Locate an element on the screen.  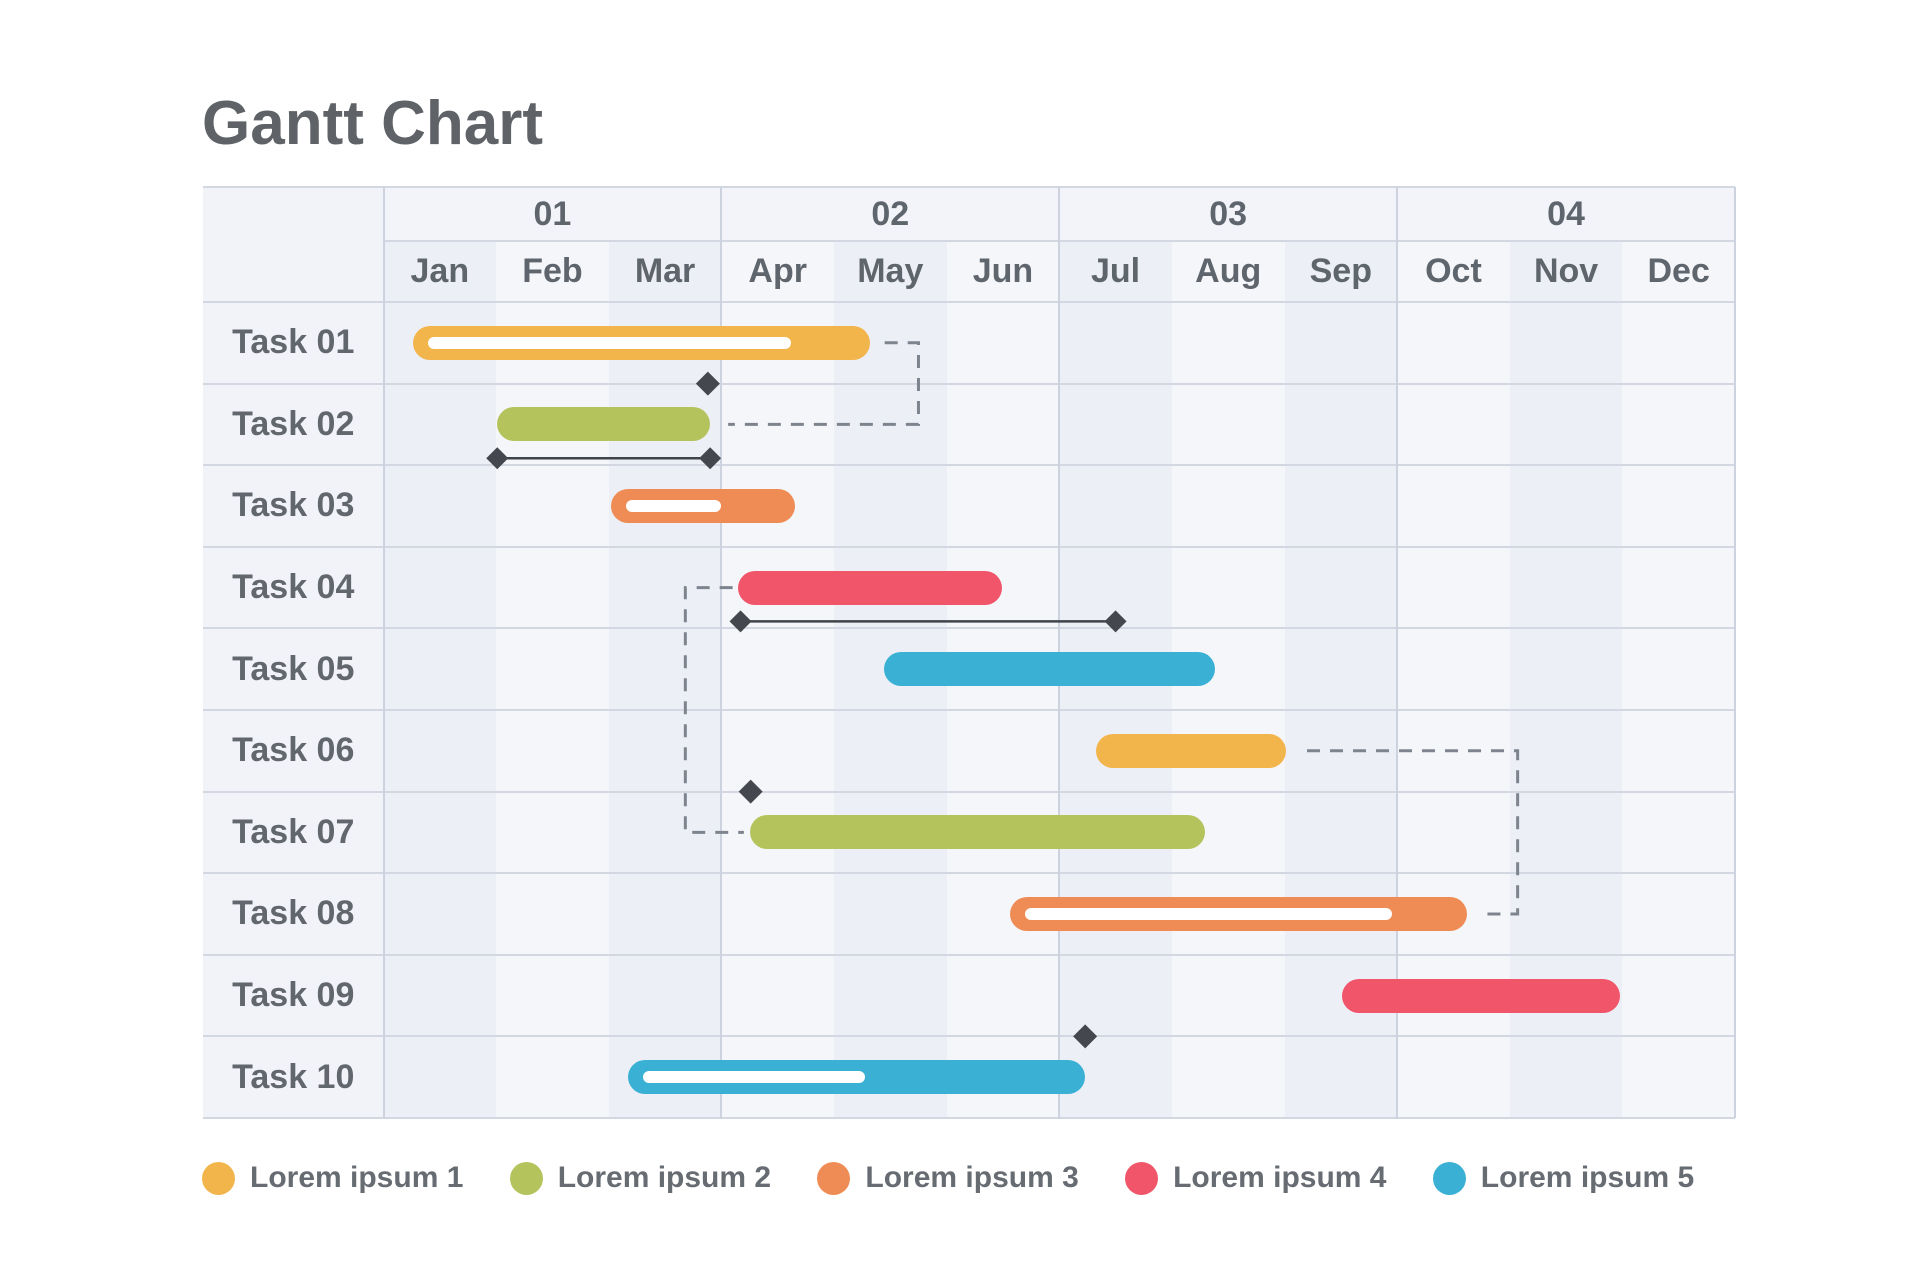
page-title: Gantt Chart is located at coordinates (372, 123).